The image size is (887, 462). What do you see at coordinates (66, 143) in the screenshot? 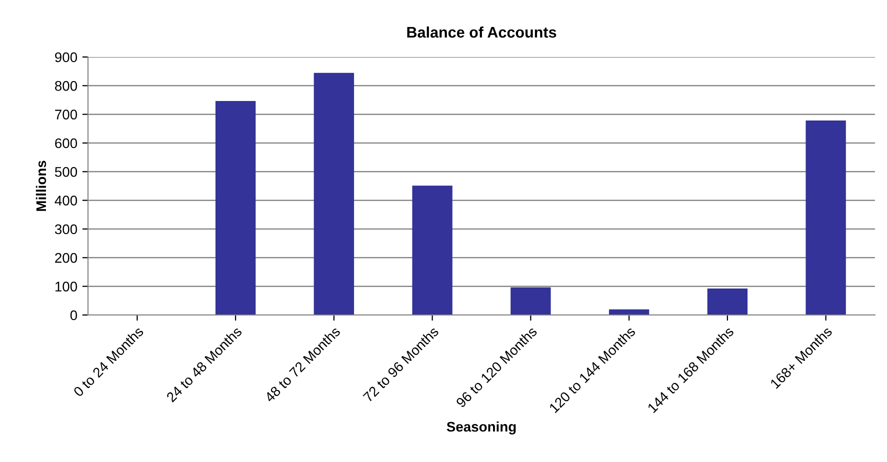
I see `y-tick-label: 600` at bounding box center [66, 143].